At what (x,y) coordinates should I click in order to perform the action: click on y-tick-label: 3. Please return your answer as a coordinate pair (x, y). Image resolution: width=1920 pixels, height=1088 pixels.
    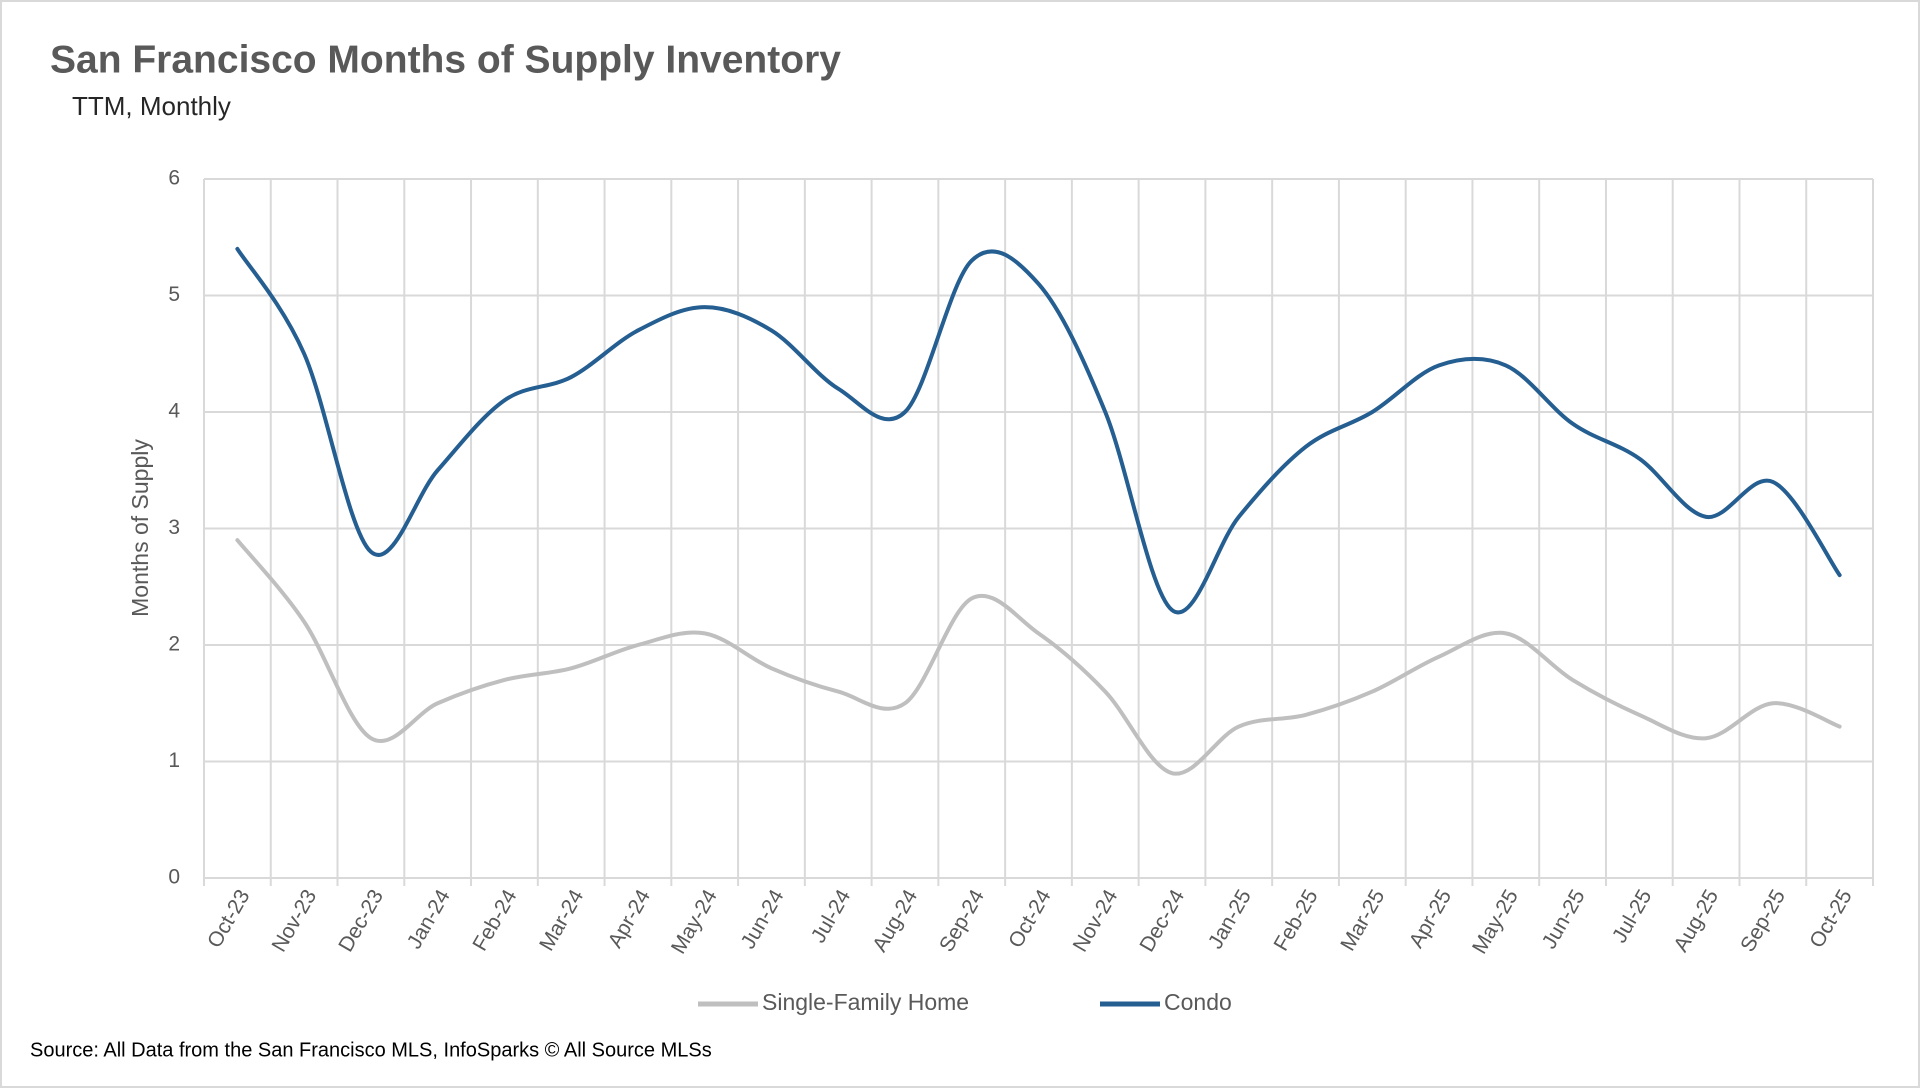
    Looking at the image, I should click on (174, 527).